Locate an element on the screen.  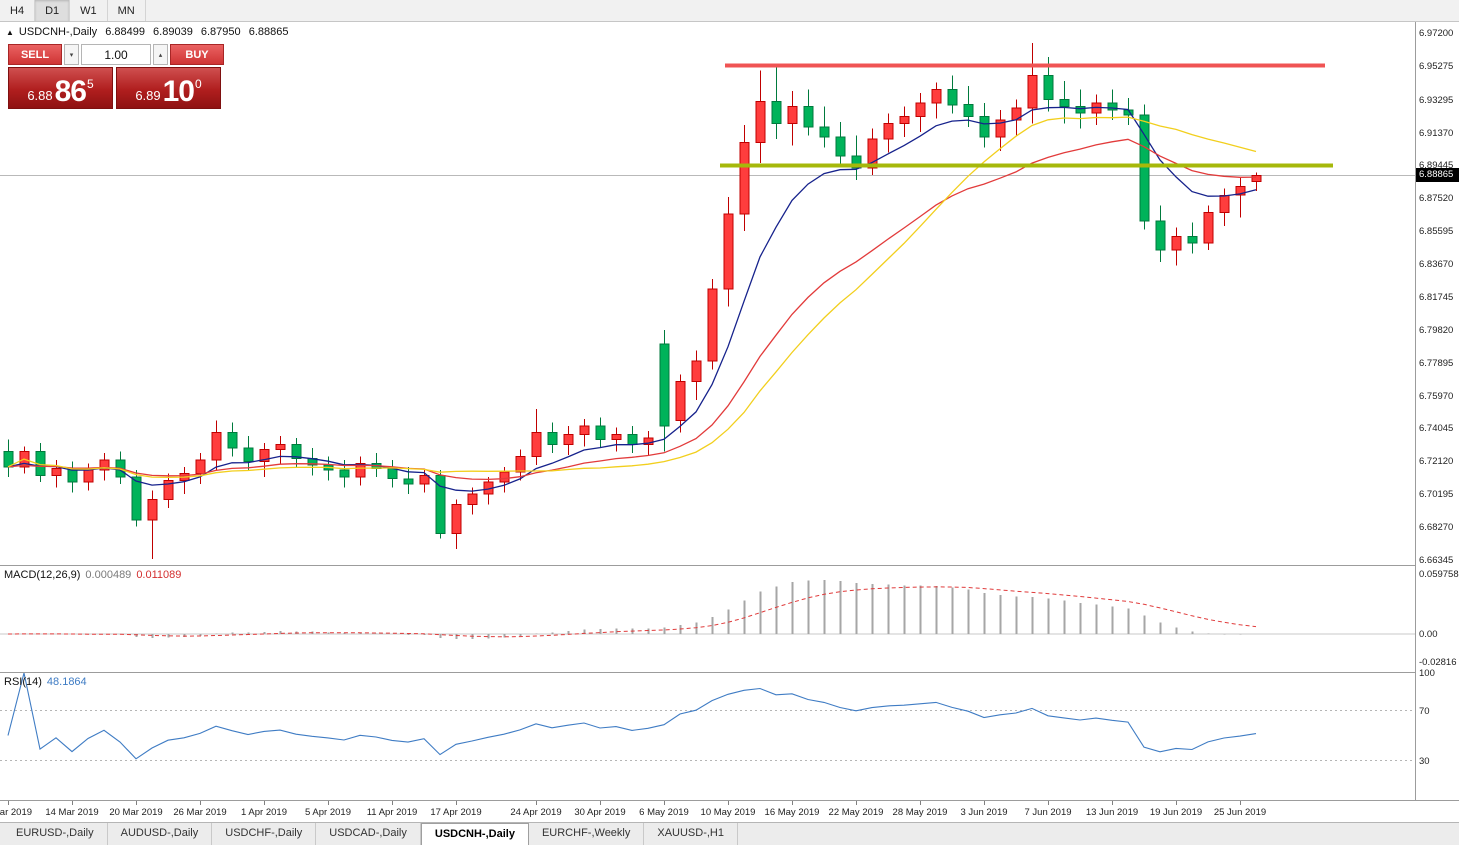
macd-signal-value: 0.011089 is located at coordinates (159, 575).